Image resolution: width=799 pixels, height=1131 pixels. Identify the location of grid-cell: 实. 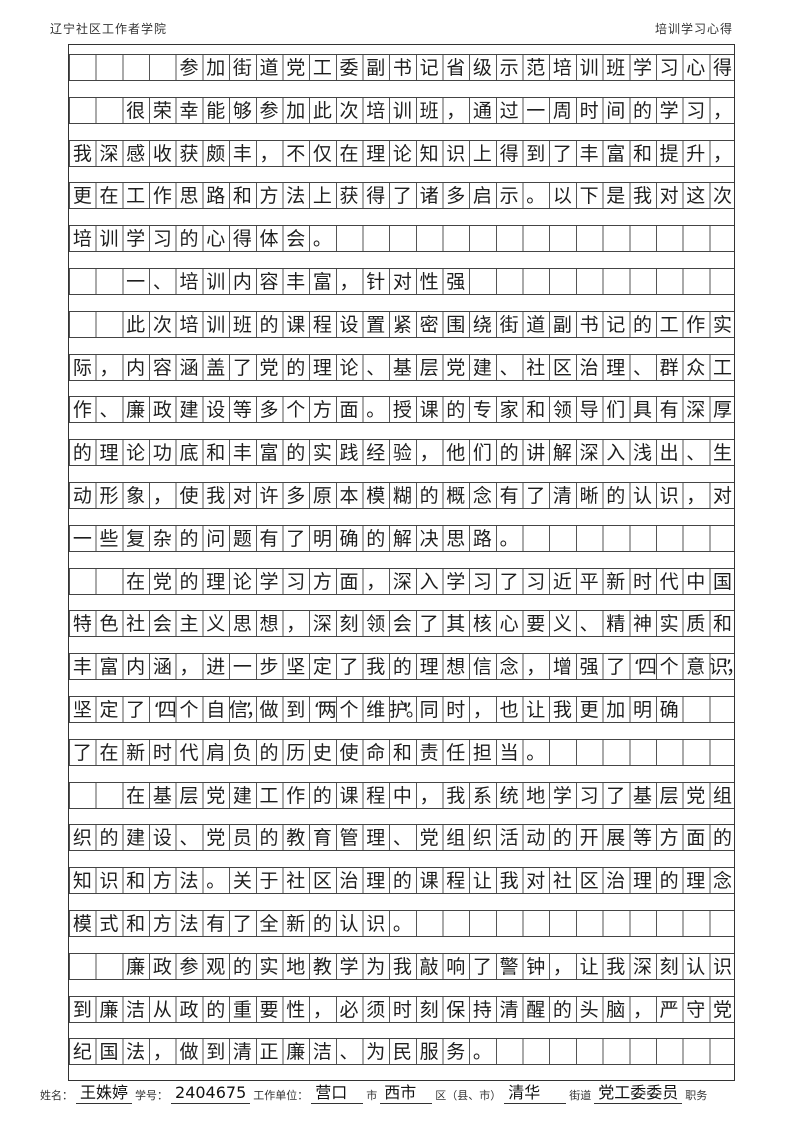
(722, 324).